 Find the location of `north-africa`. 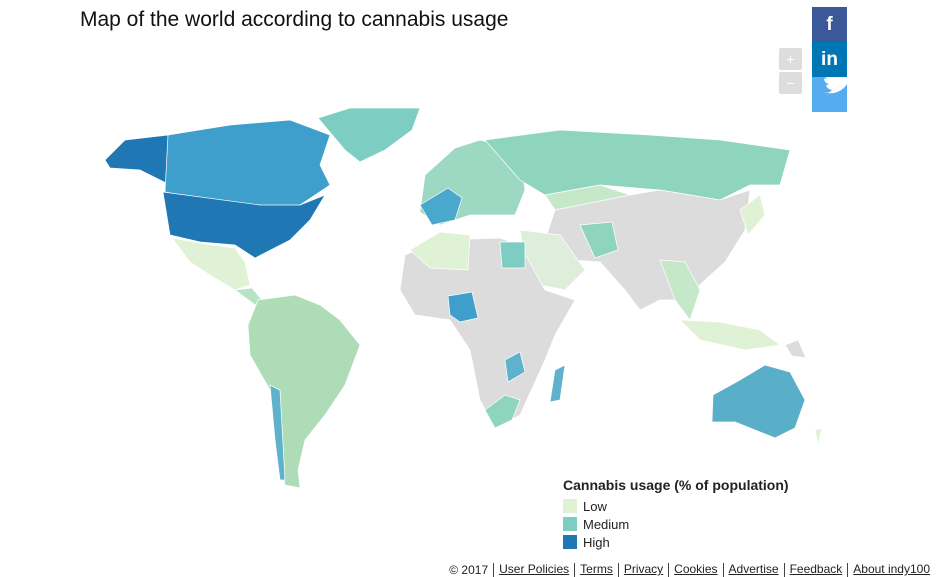

north-africa is located at coordinates (440, 251).